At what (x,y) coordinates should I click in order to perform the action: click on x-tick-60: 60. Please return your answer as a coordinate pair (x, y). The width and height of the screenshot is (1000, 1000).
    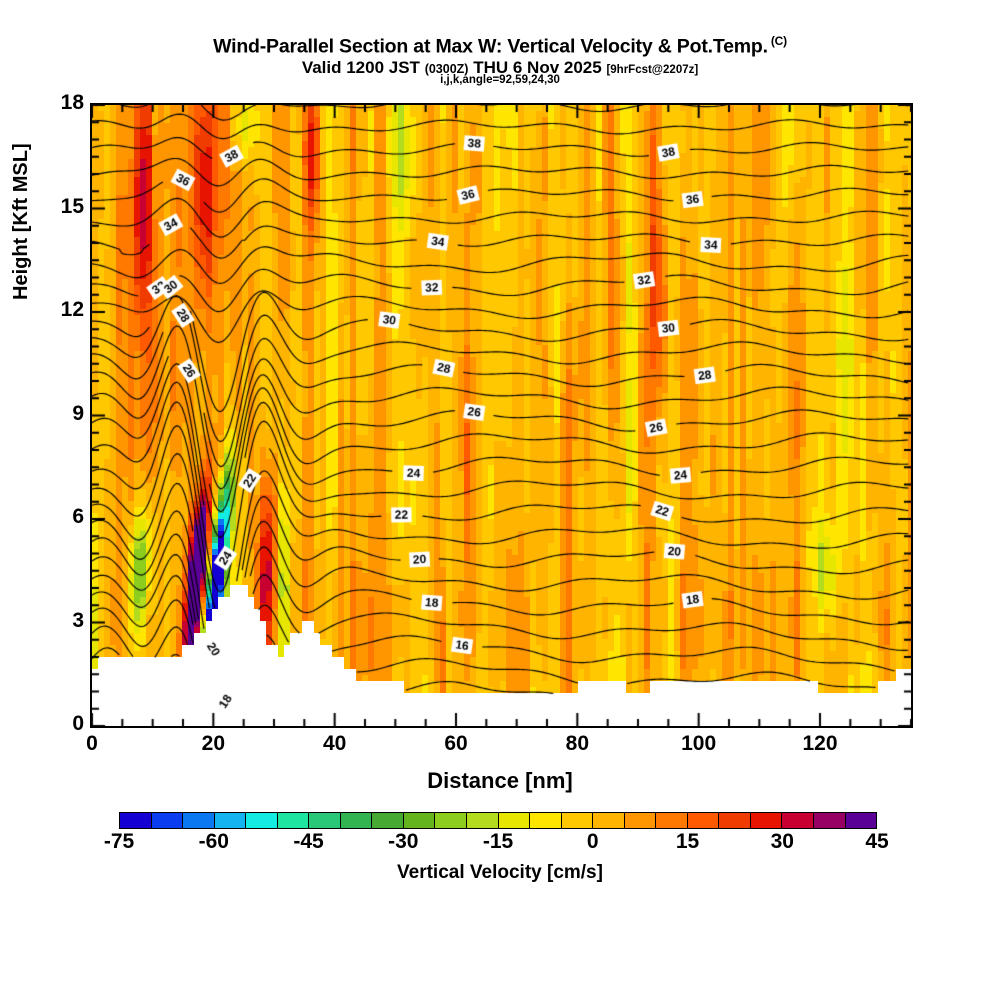
    Looking at the image, I should click on (456, 743).